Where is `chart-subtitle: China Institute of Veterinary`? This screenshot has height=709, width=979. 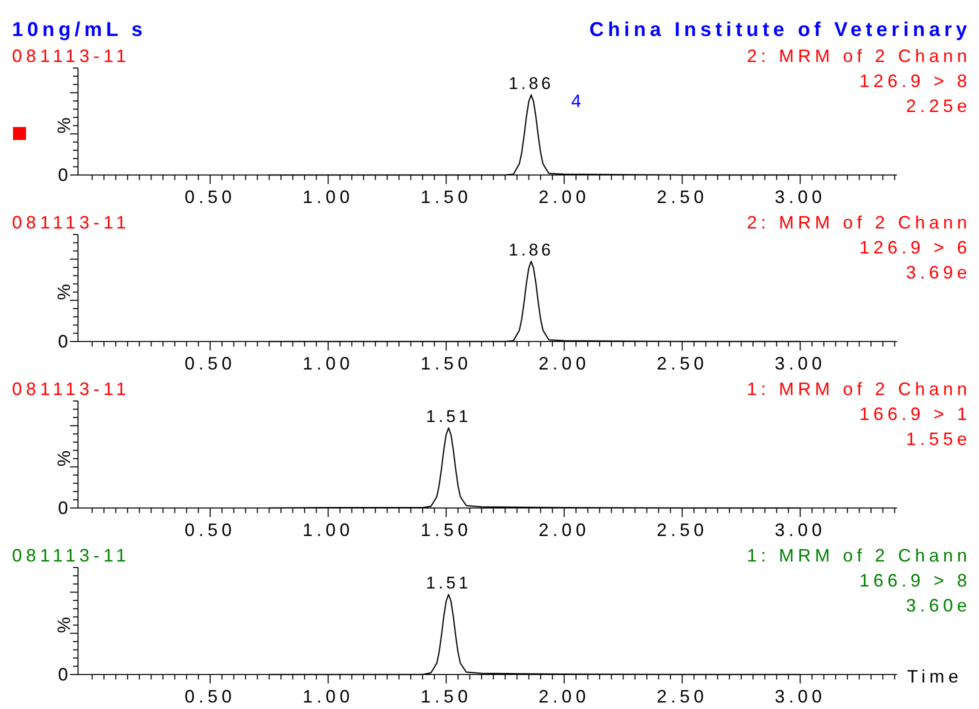
chart-subtitle: China Institute of Veterinary is located at coordinates (780, 30).